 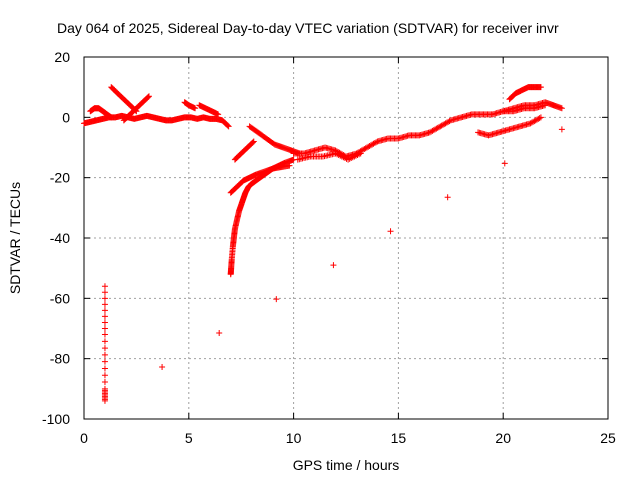 I want to click on y-tick-label: -40, so click(x=60, y=238).